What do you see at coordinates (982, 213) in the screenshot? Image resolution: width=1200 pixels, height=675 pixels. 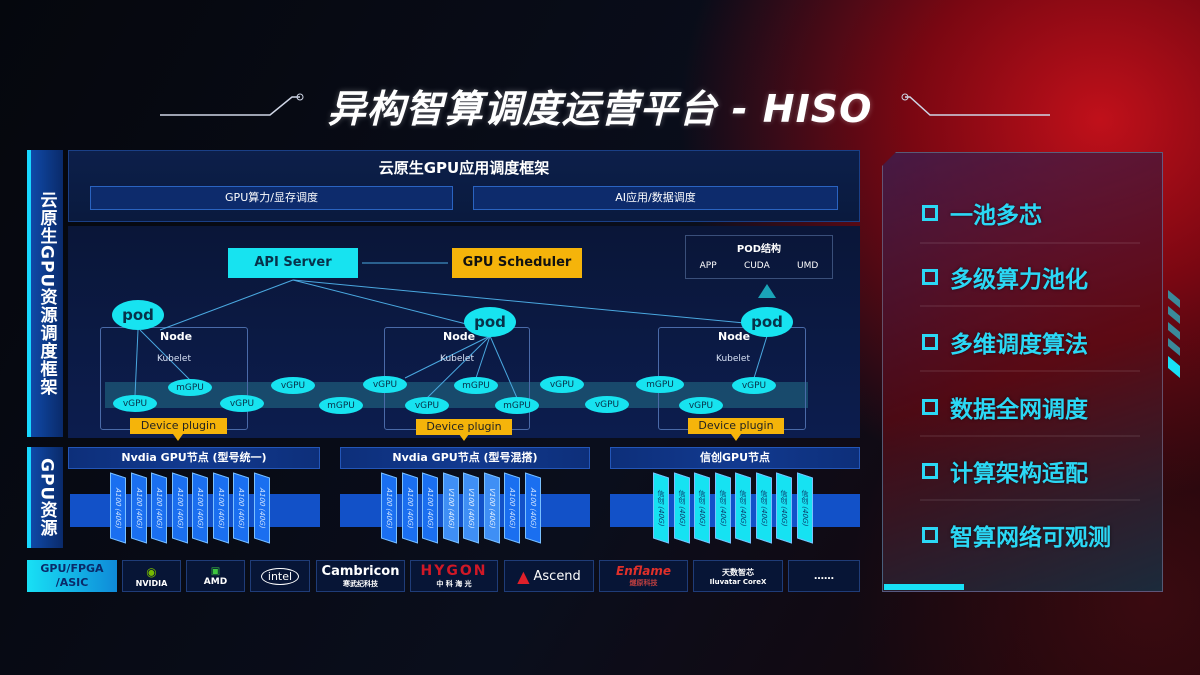 I see `feature-item: 一池多芯` at bounding box center [982, 213].